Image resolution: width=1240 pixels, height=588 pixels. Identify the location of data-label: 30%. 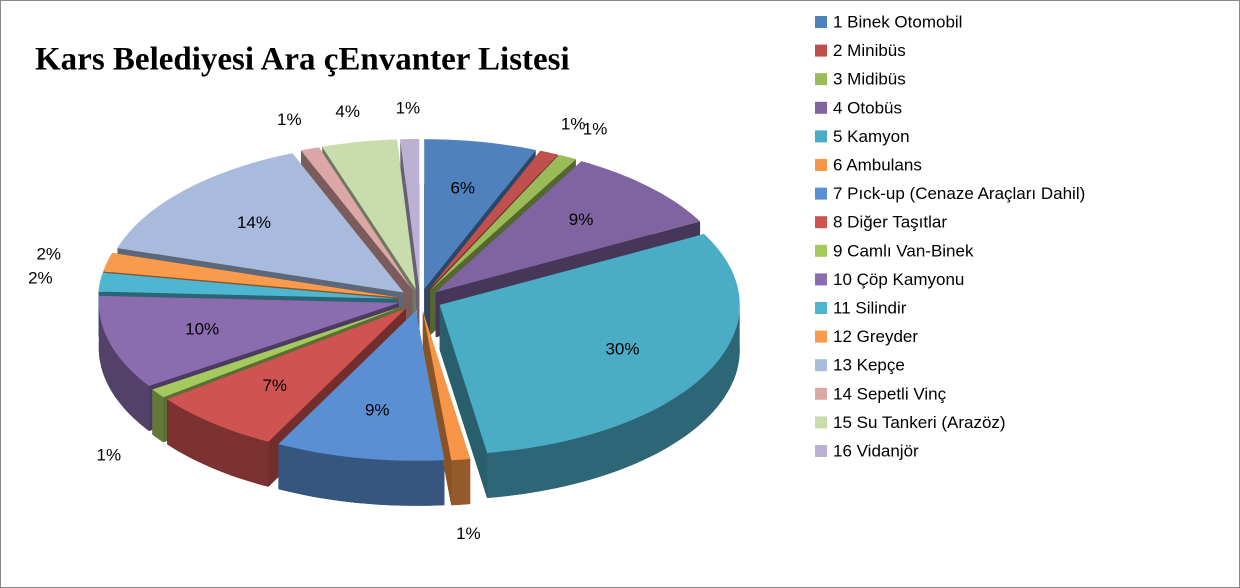
(622, 349).